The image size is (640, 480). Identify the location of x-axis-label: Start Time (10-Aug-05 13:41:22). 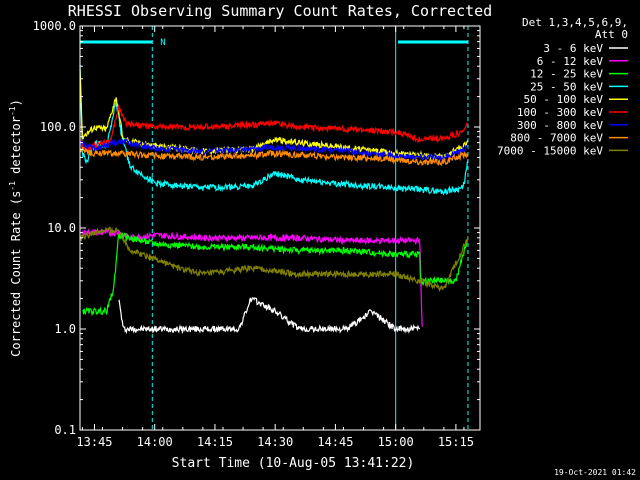
(293, 463).